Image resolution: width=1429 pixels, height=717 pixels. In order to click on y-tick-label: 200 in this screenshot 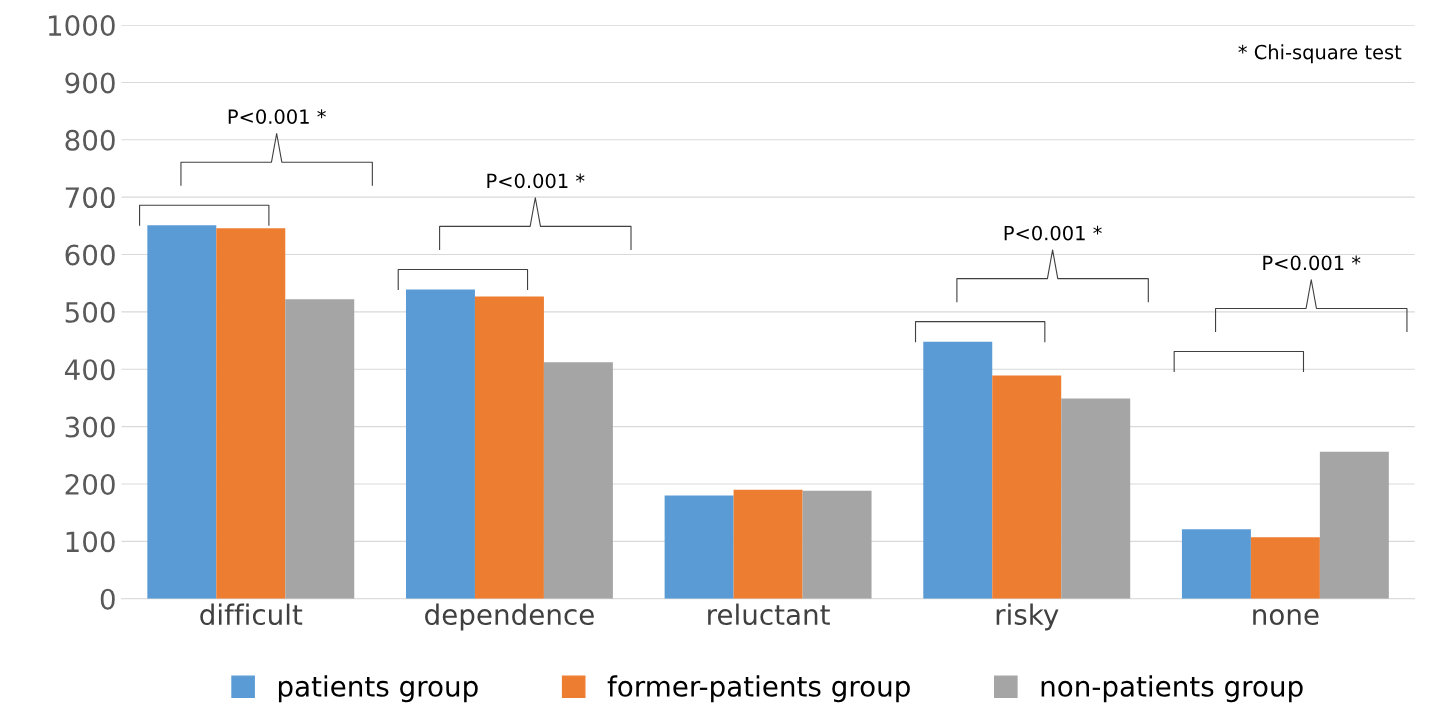, I will do `click(90, 484)`.